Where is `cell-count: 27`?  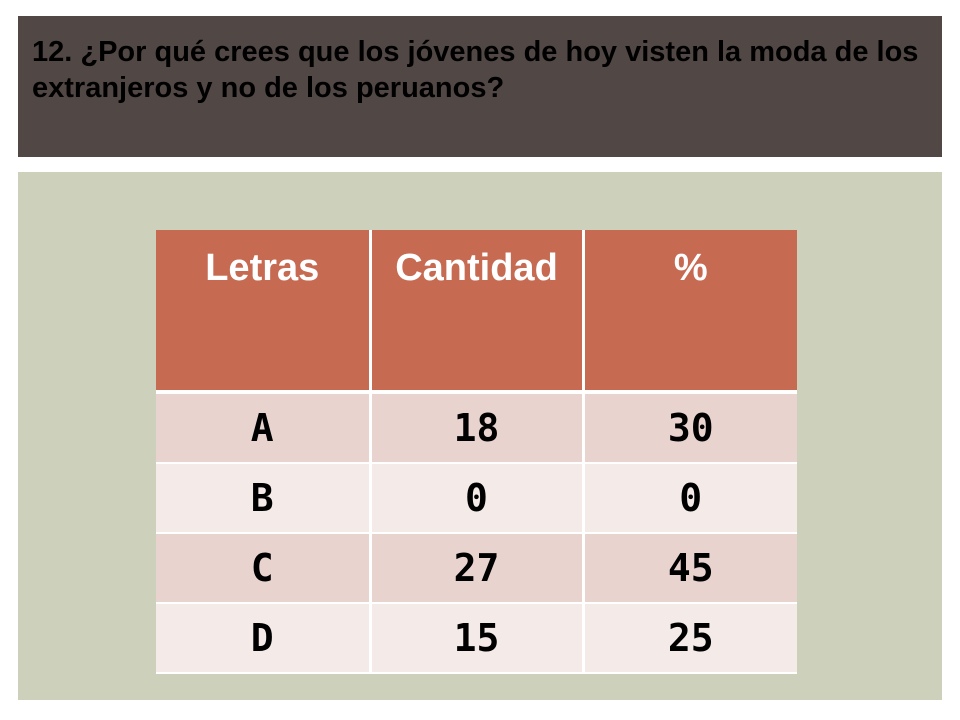
cell-count: 27 is located at coordinates (477, 568).